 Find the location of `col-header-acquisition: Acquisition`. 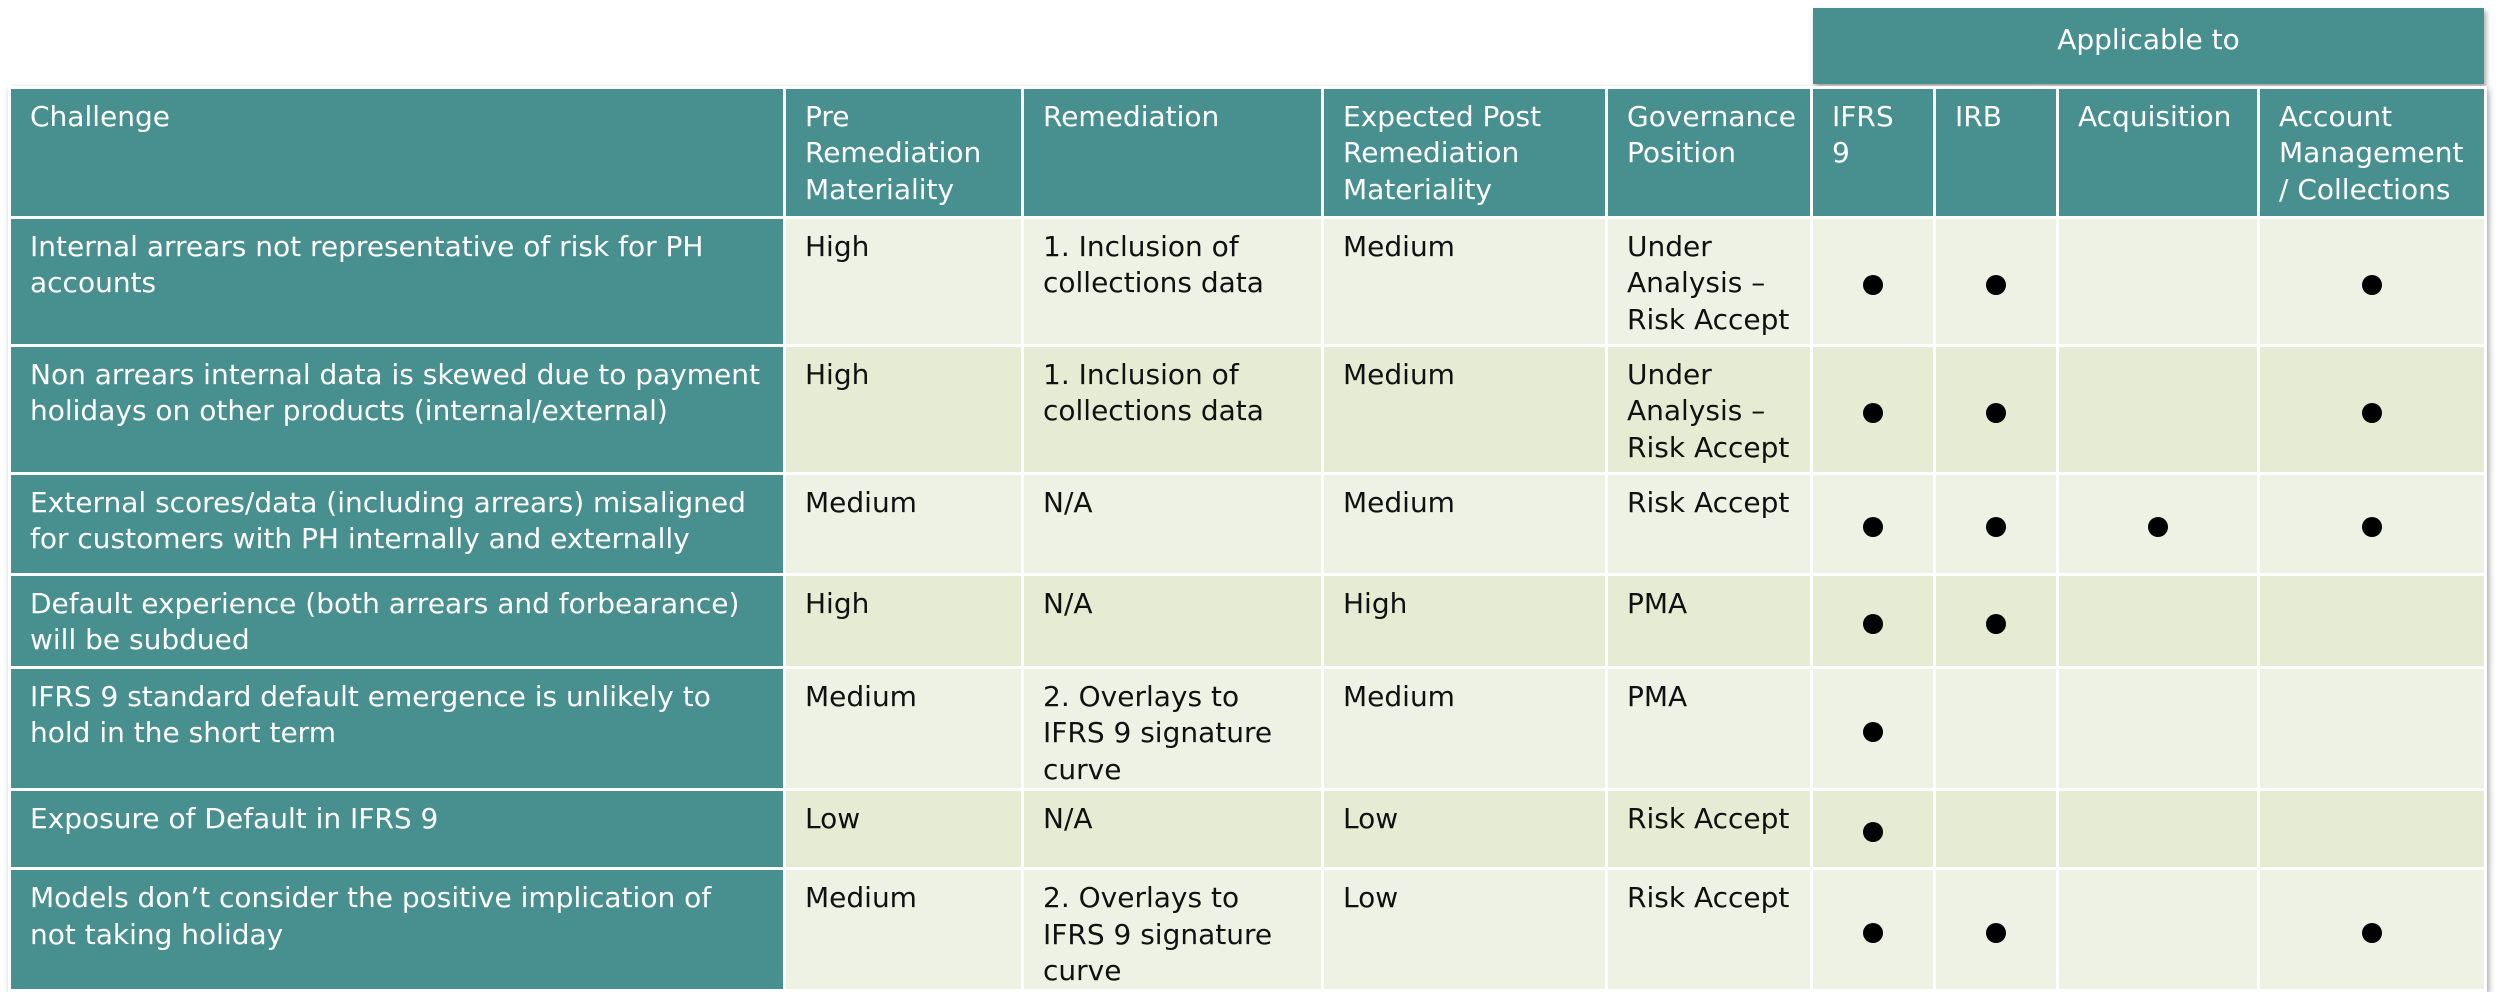

col-header-acquisition: Acquisition is located at coordinates (2158, 152).